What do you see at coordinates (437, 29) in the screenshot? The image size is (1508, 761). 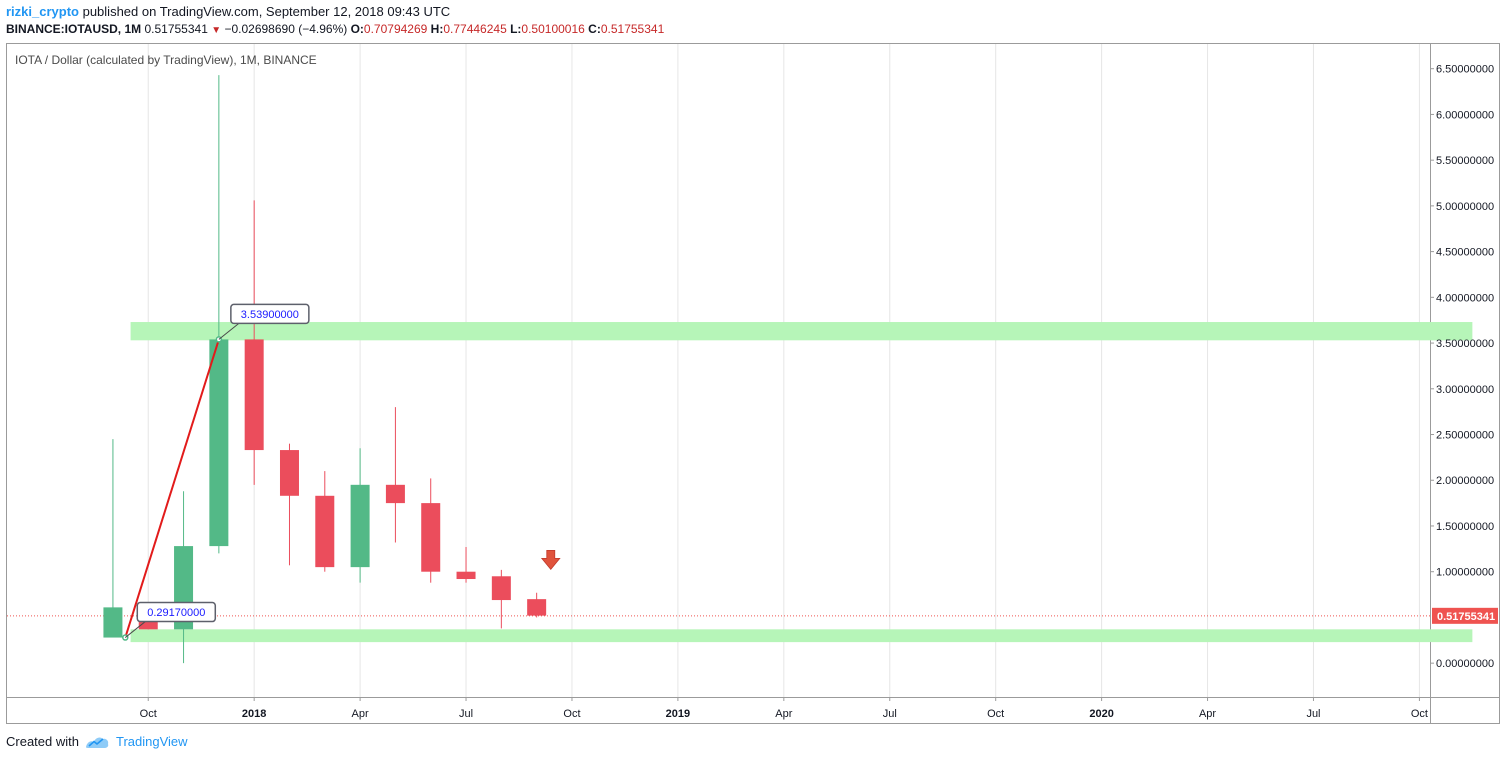 I see `high-label: H:` at bounding box center [437, 29].